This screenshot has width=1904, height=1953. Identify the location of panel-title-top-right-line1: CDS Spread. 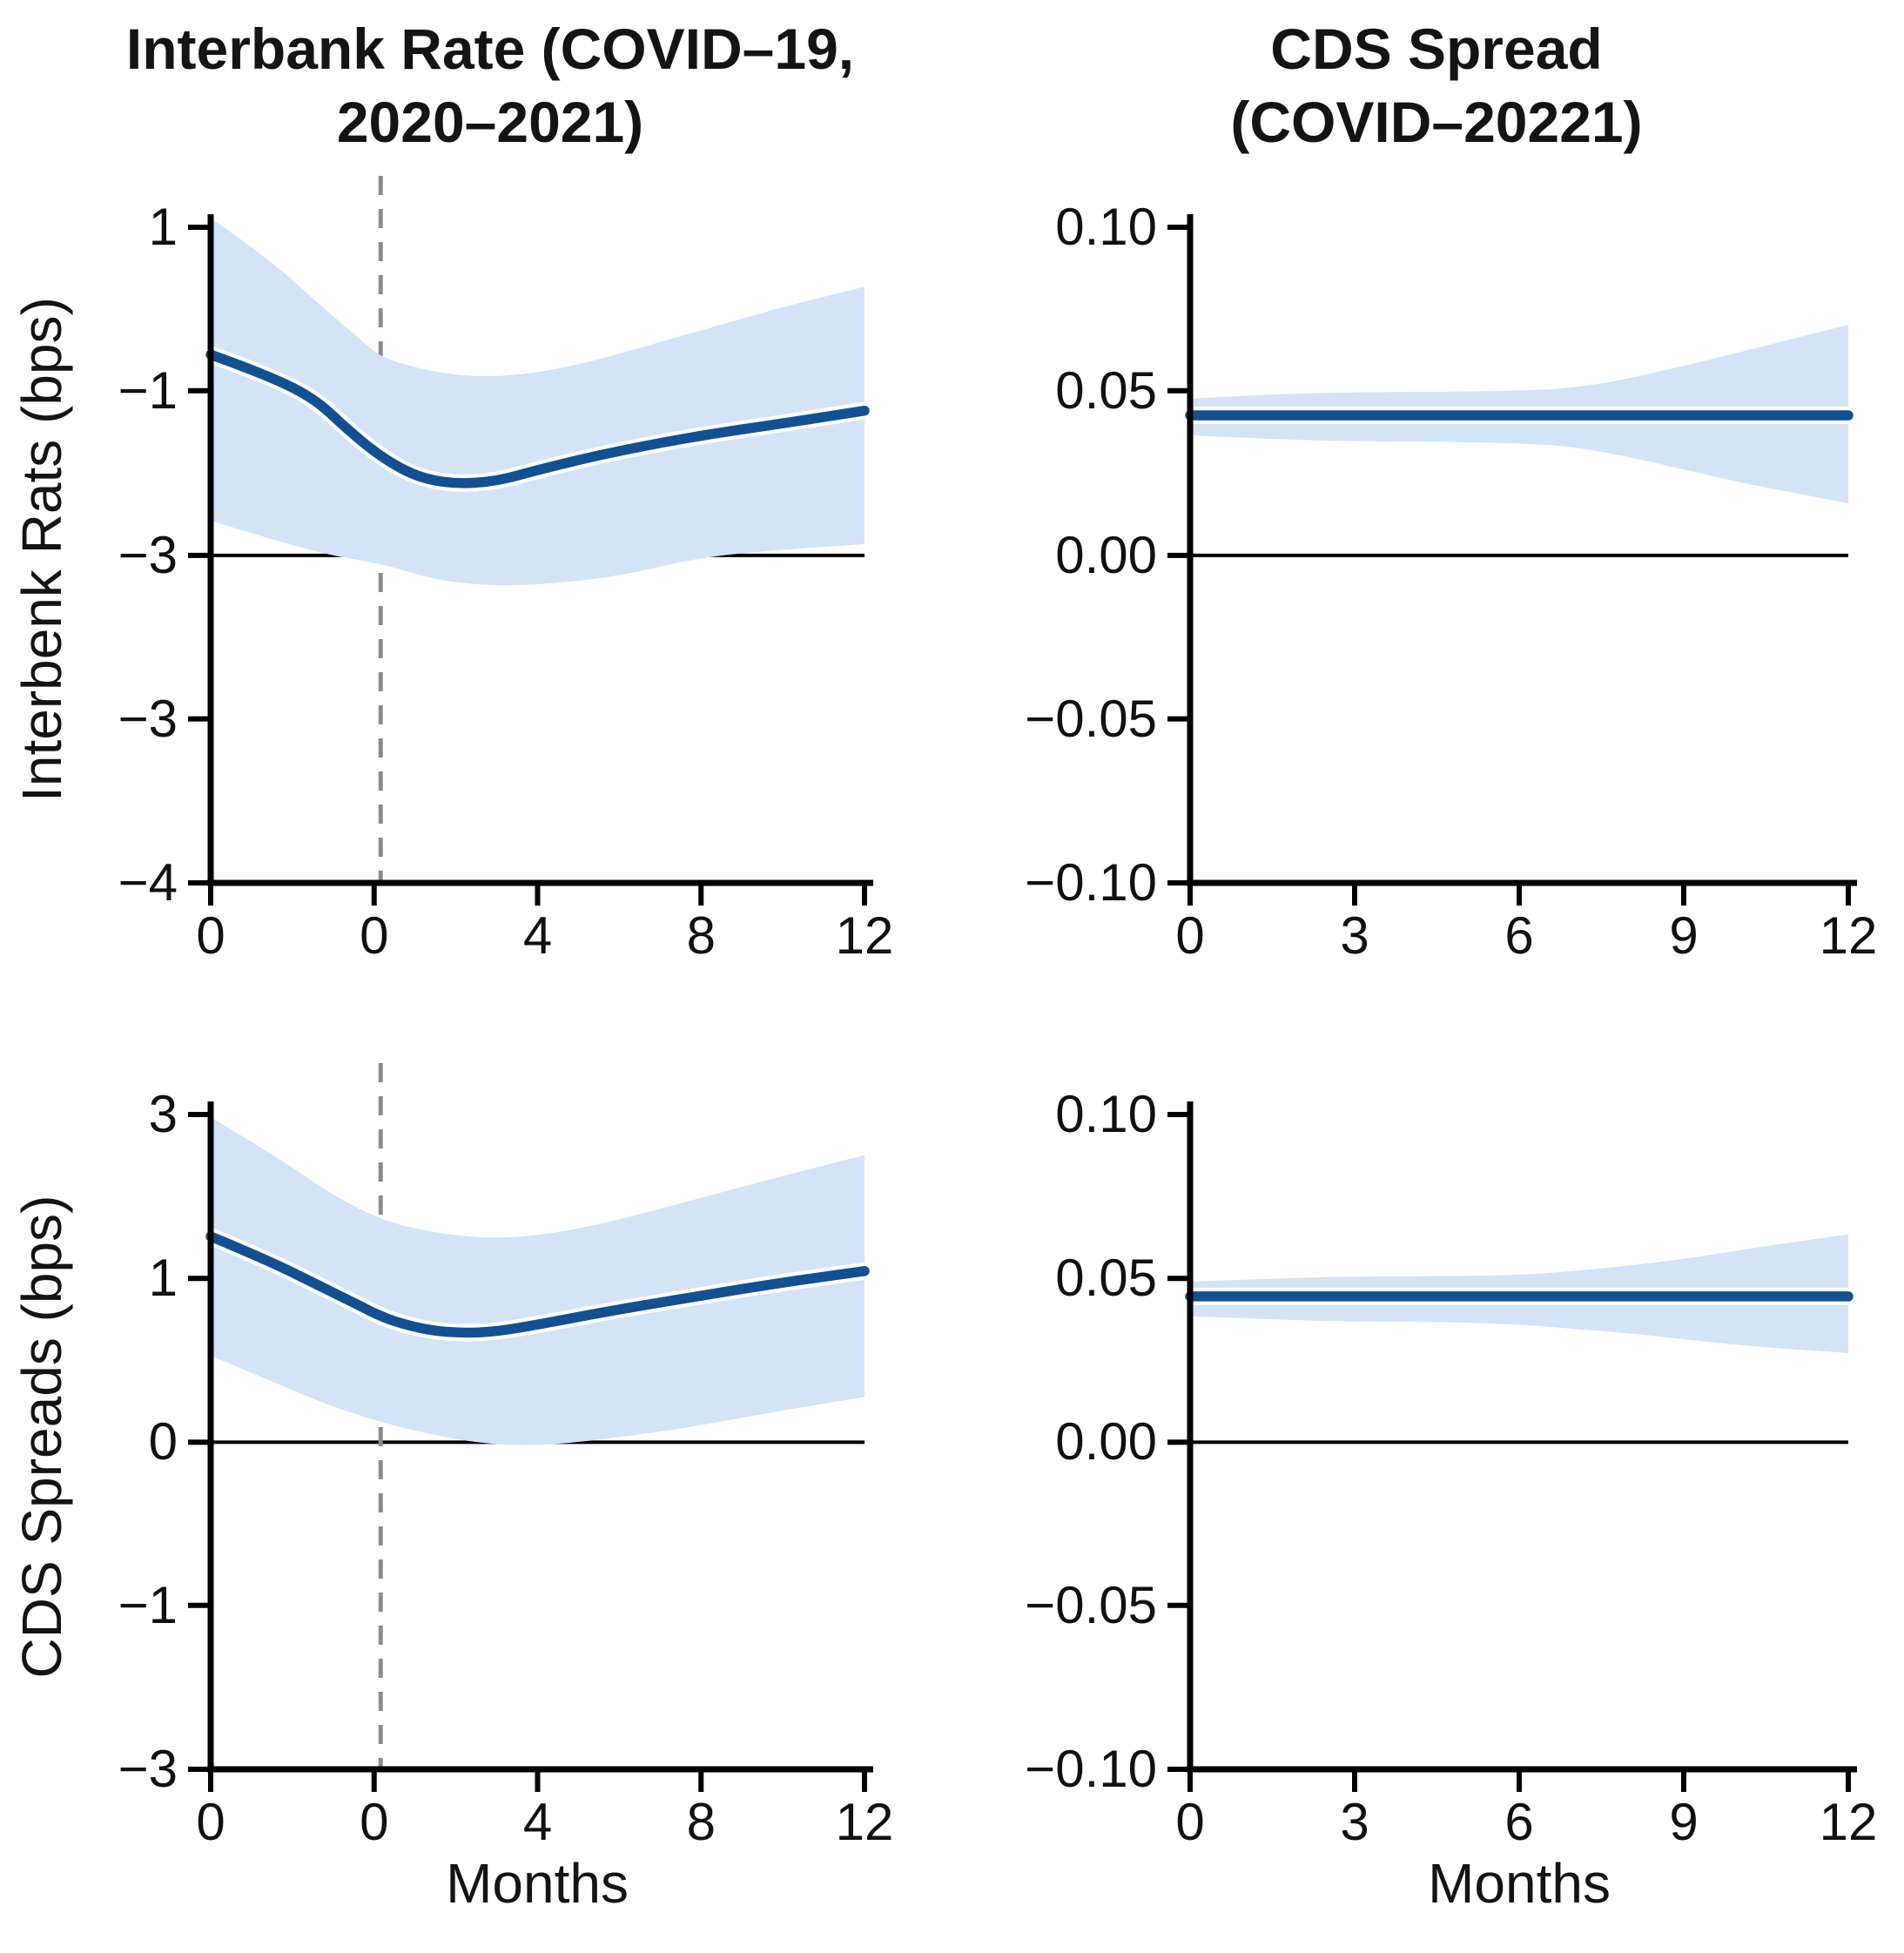
(1436, 49).